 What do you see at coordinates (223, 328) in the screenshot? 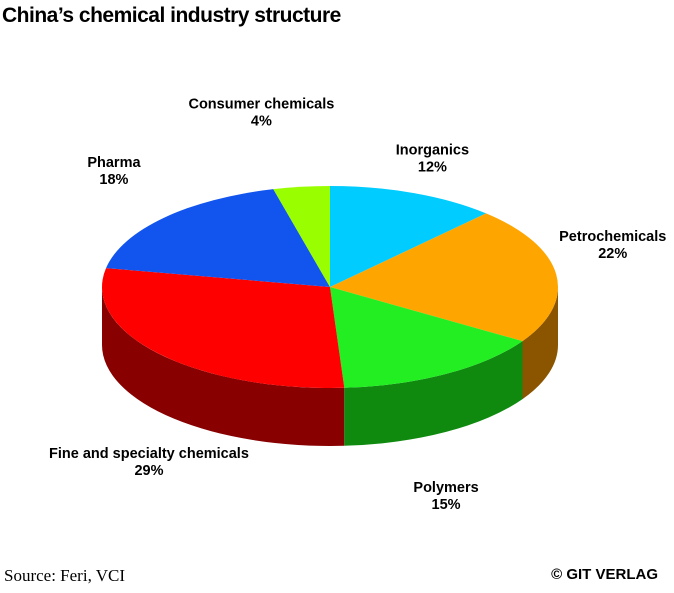
I see `pie-slice-fine-and-specialty-chemicals` at bounding box center [223, 328].